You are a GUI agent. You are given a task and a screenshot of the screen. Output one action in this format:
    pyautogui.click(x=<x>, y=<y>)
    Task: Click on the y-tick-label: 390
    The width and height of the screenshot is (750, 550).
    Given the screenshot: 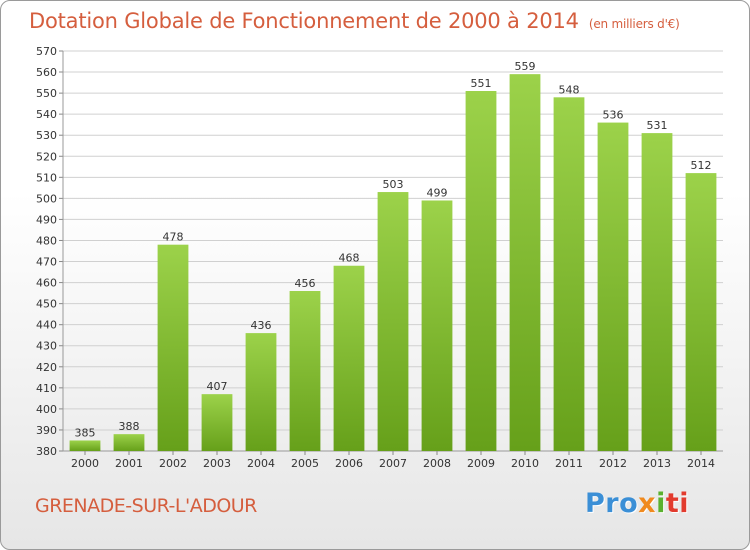 What is the action you would take?
    pyautogui.click(x=46, y=430)
    